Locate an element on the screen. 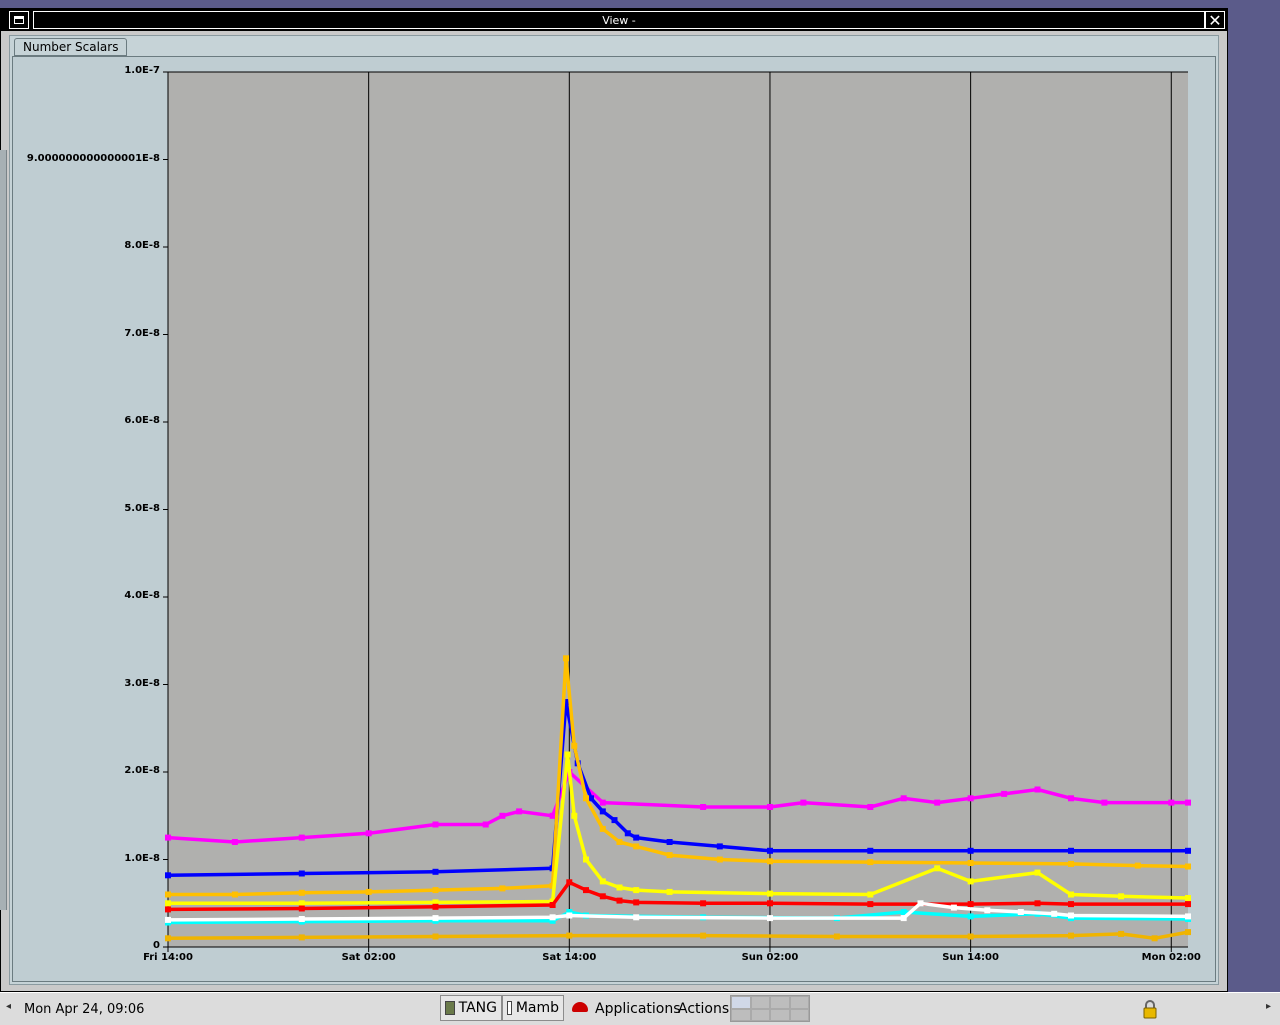  y-tick-label: 7.0E-8 is located at coordinates (80, 333).